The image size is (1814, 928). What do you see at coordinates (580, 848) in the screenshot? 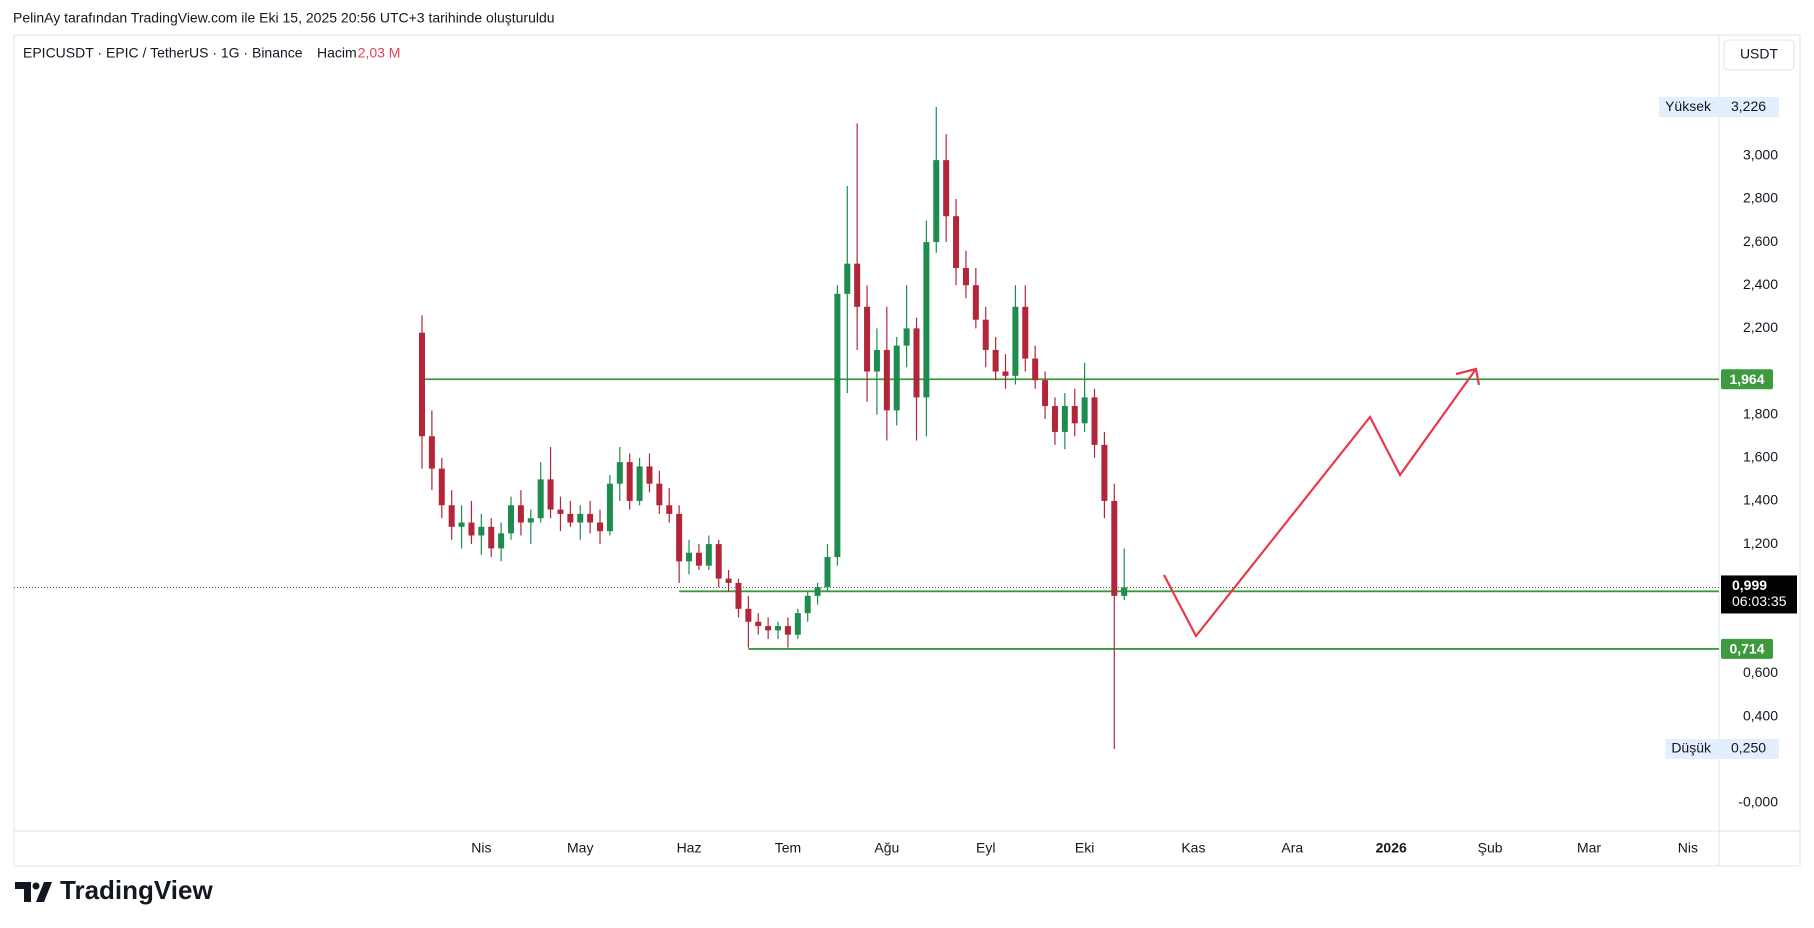
I see `x-tick-label: May` at bounding box center [580, 848].